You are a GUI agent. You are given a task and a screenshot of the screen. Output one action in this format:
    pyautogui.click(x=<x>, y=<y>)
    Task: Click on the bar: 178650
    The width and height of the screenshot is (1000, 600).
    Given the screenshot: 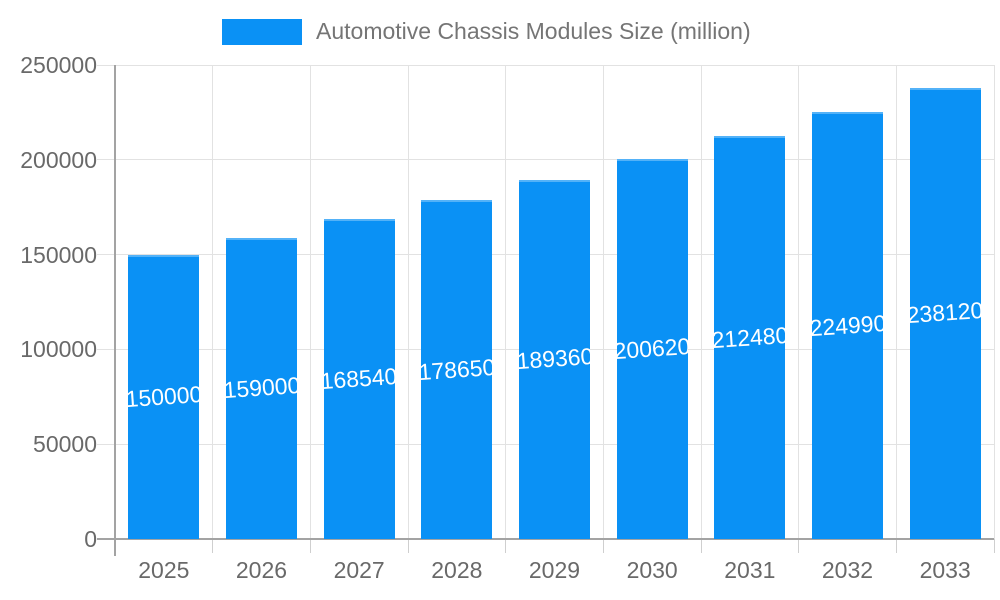 What is the action you would take?
    pyautogui.click(x=457, y=369)
    